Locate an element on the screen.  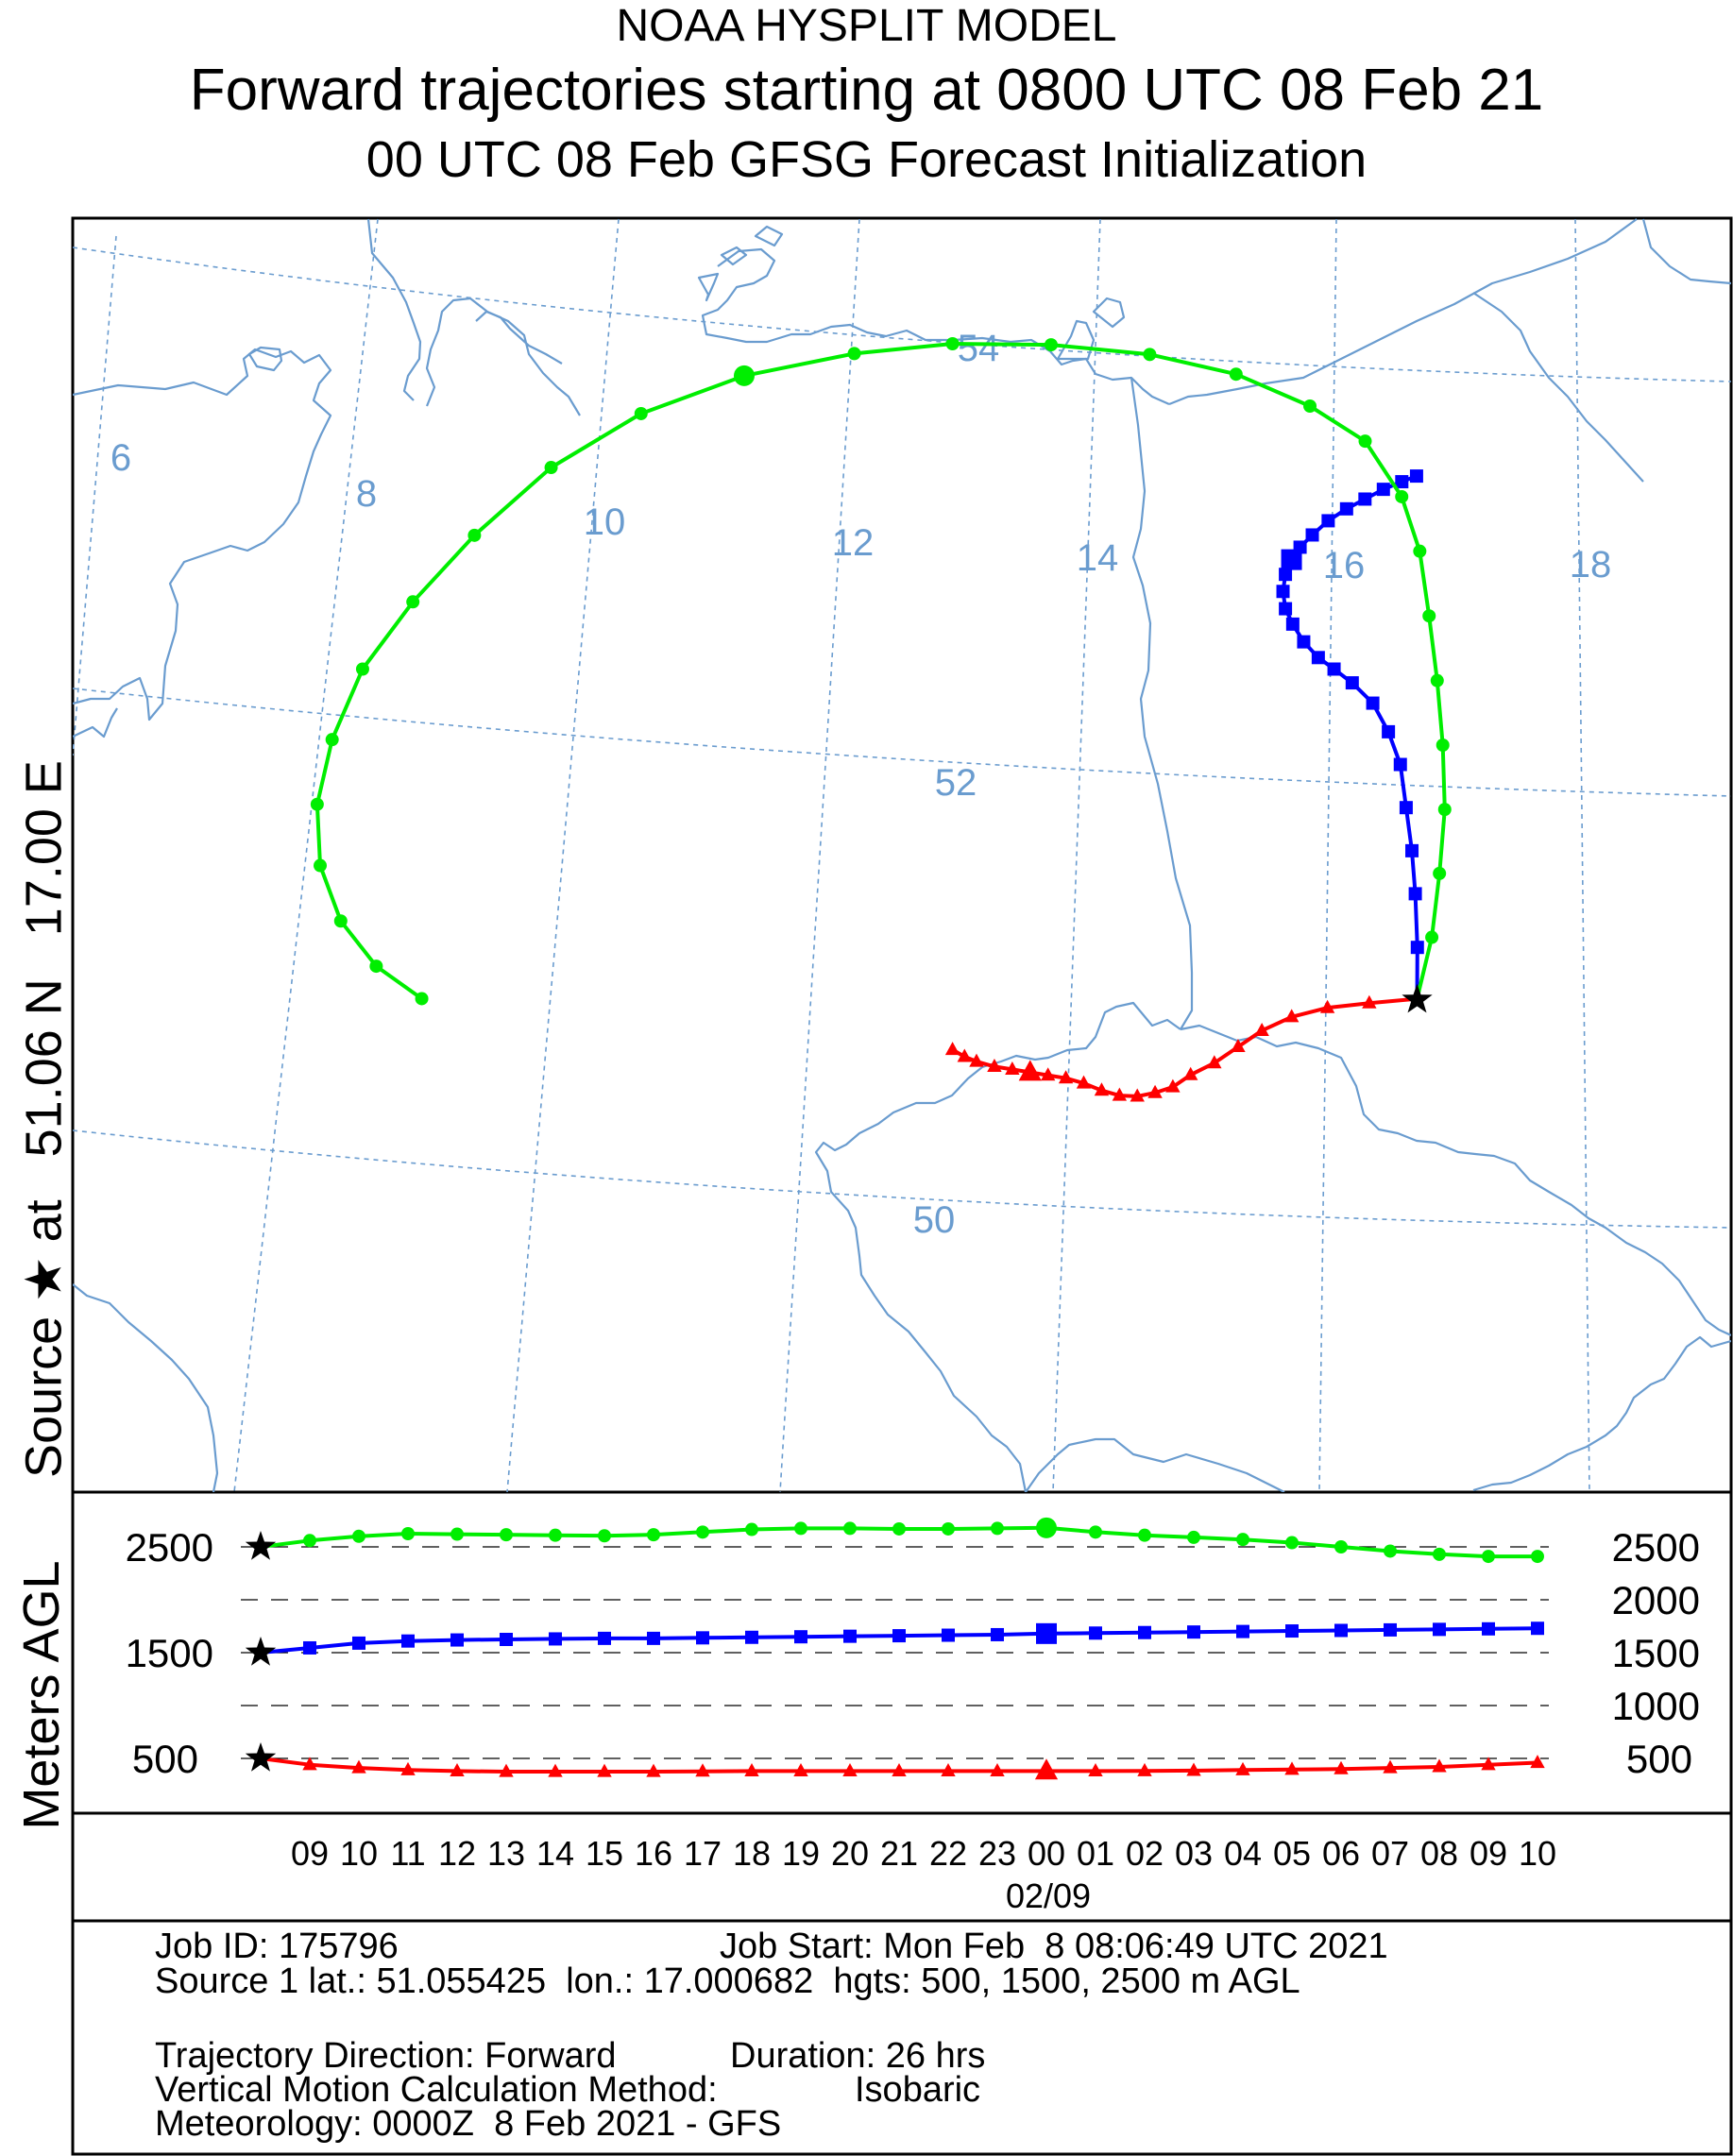
time-tick-label: 16 is located at coordinates (653, 1854).